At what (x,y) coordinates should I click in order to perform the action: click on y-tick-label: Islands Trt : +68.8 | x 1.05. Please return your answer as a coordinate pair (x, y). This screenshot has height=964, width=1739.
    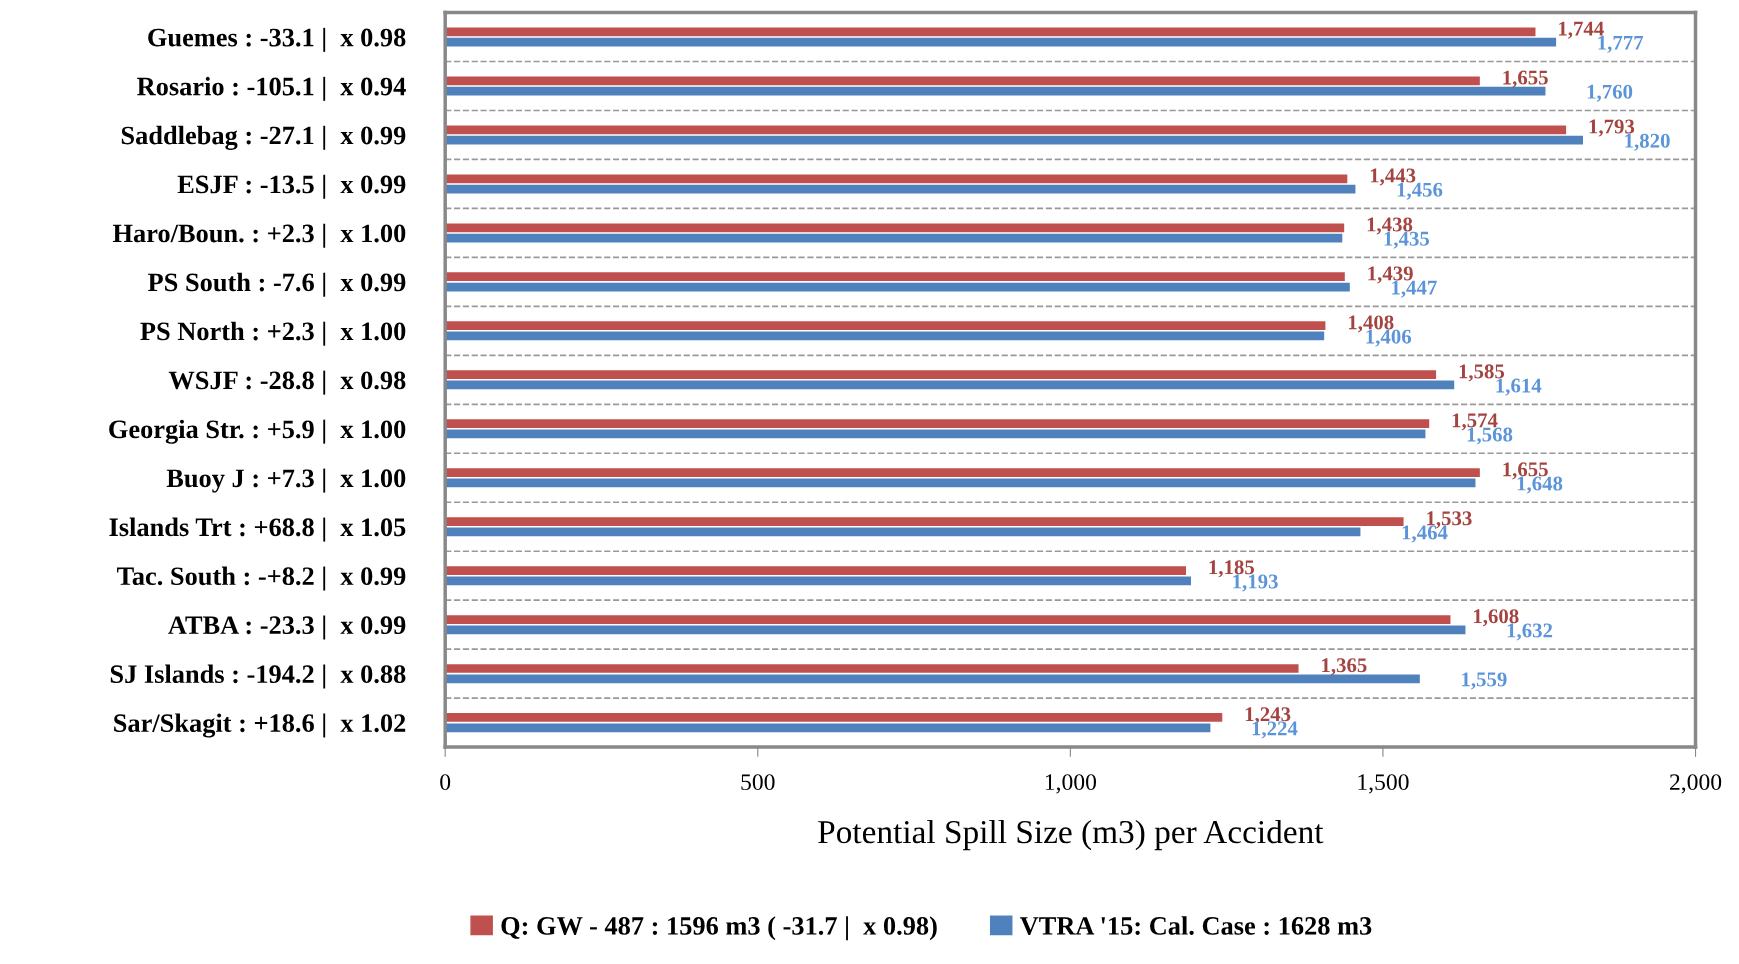
    Looking at the image, I should click on (257, 529).